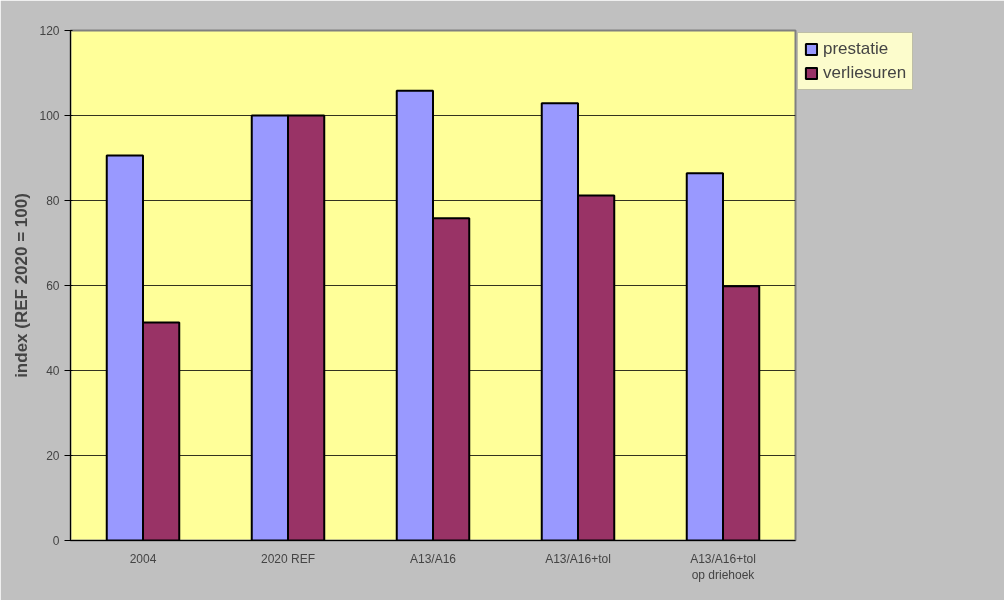 The height and width of the screenshot is (615, 1004). What do you see at coordinates (433, 558) in the screenshot?
I see `x-tick-label: A13/A16` at bounding box center [433, 558].